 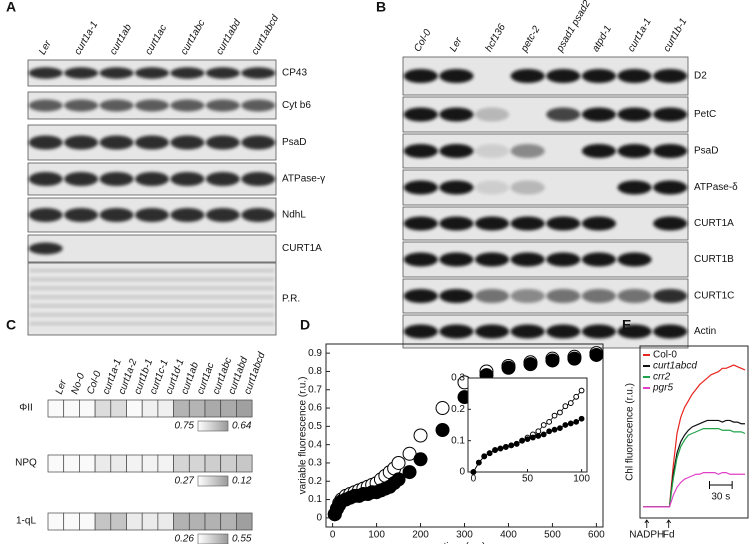 I want to click on event-label: Fd, so click(x=669, y=535).